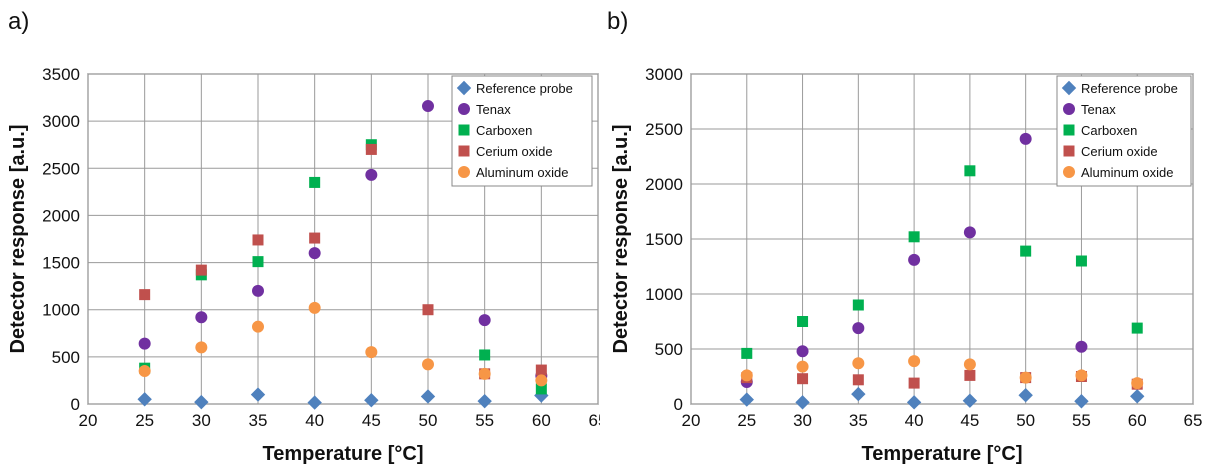 This screenshot has width=1205, height=466. What do you see at coordinates (19, 21) in the screenshot?
I see `panel-label-a: a)` at bounding box center [19, 21].